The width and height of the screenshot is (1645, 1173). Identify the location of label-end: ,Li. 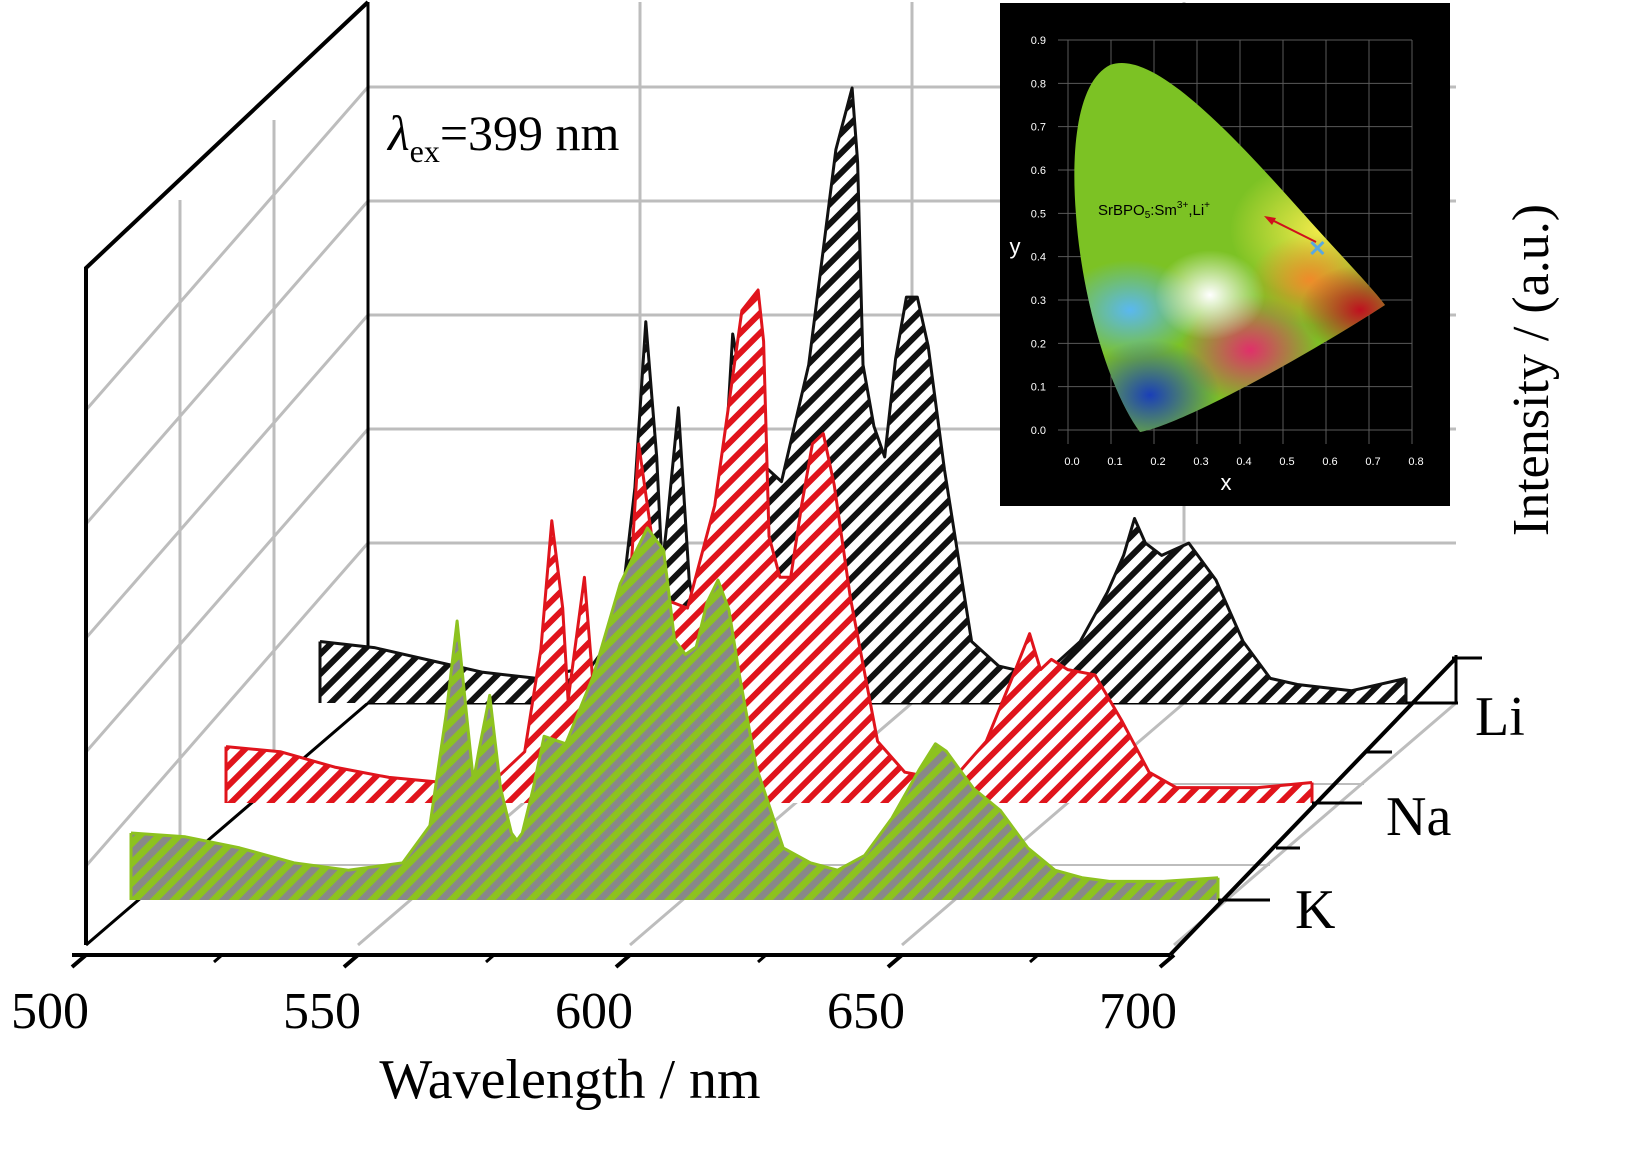
(1196, 210).